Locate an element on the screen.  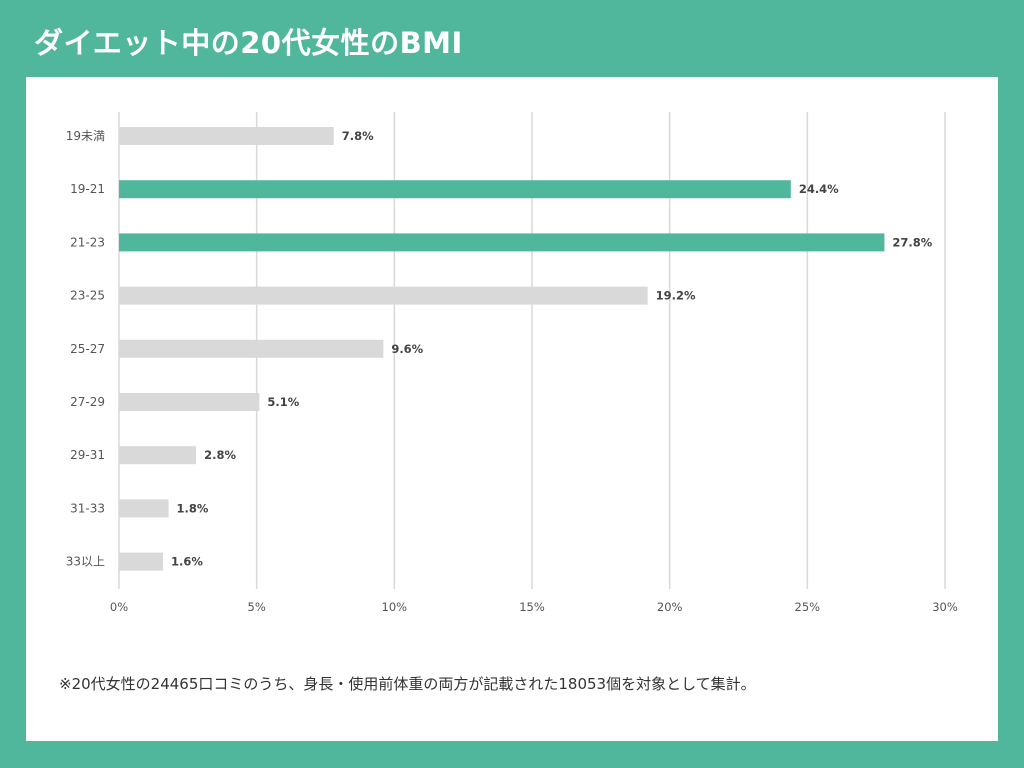
x-tick-label: 0% is located at coordinates (119, 607).